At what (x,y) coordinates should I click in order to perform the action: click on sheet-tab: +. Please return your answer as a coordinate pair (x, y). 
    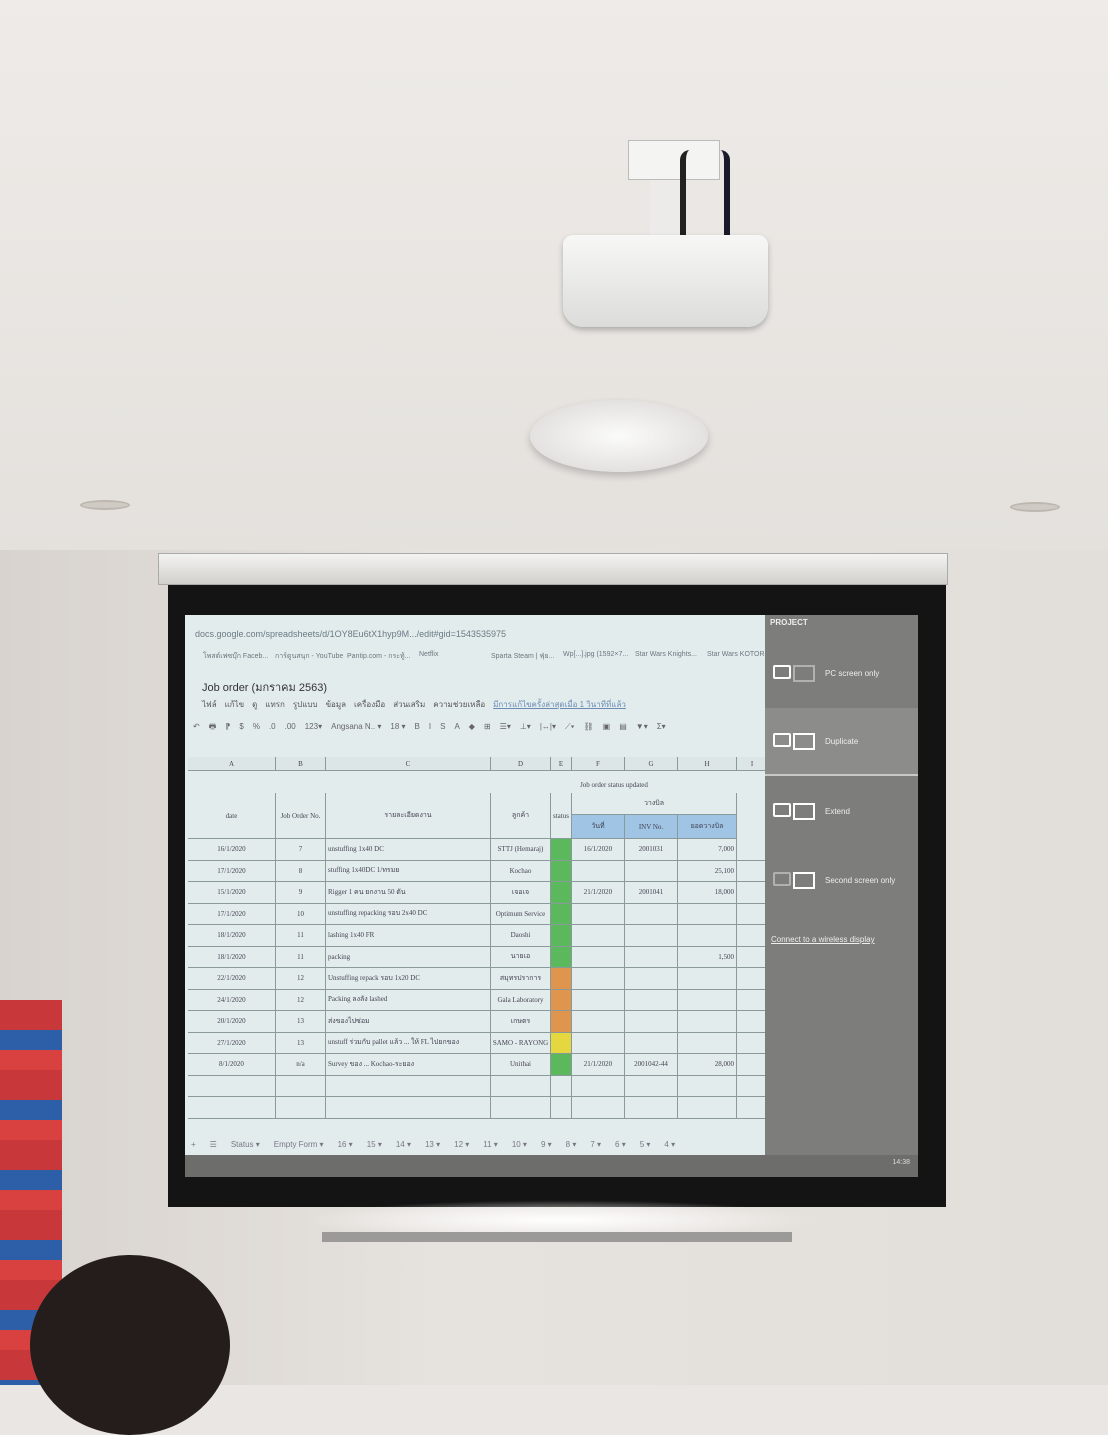
    Looking at the image, I should click on (193, 1144).